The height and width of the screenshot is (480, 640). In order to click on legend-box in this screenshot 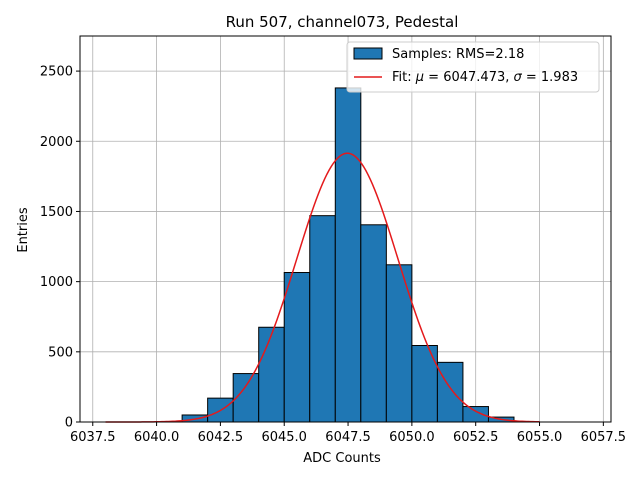, I will do `click(473, 67)`.